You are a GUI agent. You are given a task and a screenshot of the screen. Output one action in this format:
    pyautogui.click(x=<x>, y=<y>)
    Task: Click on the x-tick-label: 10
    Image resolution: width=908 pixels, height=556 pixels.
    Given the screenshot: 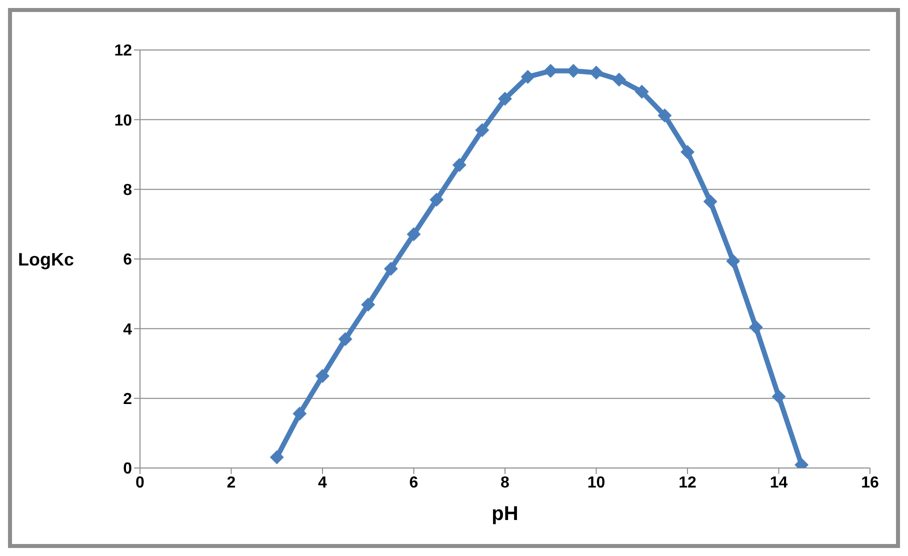 What is the action you would take?
    pyautogui.click(x=596, y=483)
    